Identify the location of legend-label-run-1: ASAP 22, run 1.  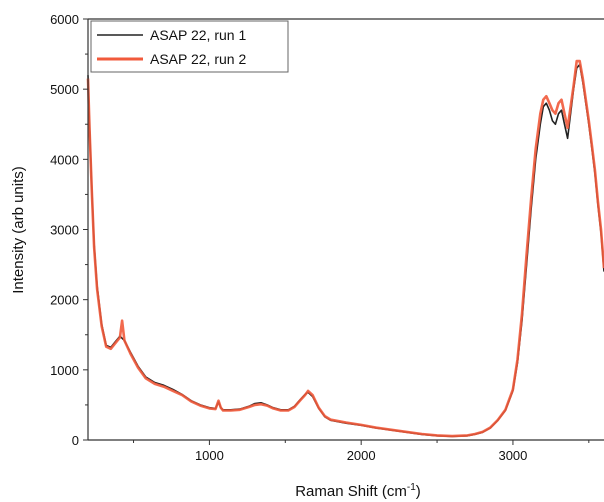
(198, 35).